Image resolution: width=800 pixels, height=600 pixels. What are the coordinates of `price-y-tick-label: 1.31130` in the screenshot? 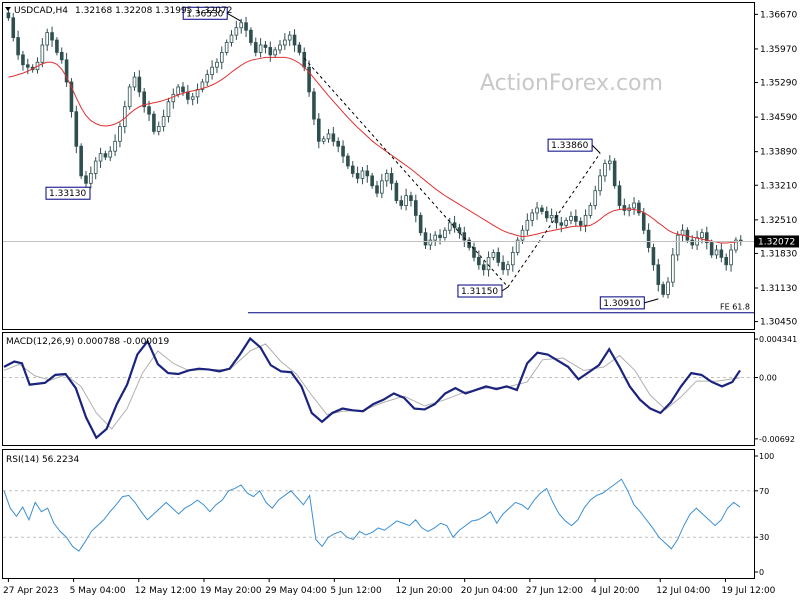 It's located at (778, 289).